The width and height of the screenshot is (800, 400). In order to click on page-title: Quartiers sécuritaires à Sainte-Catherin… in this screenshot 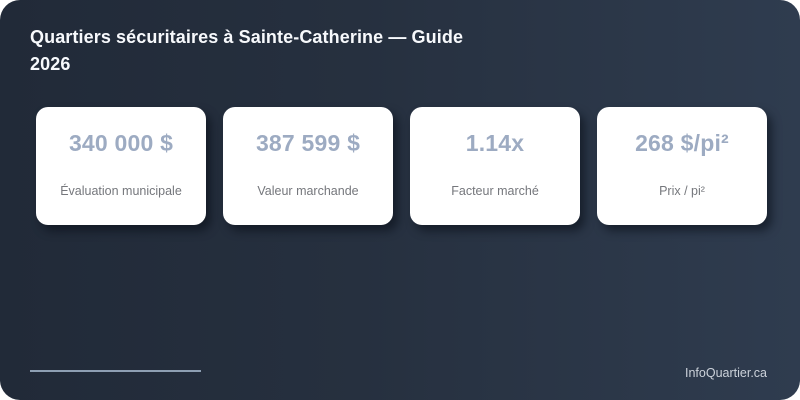, I will do `click(265, 51)`.